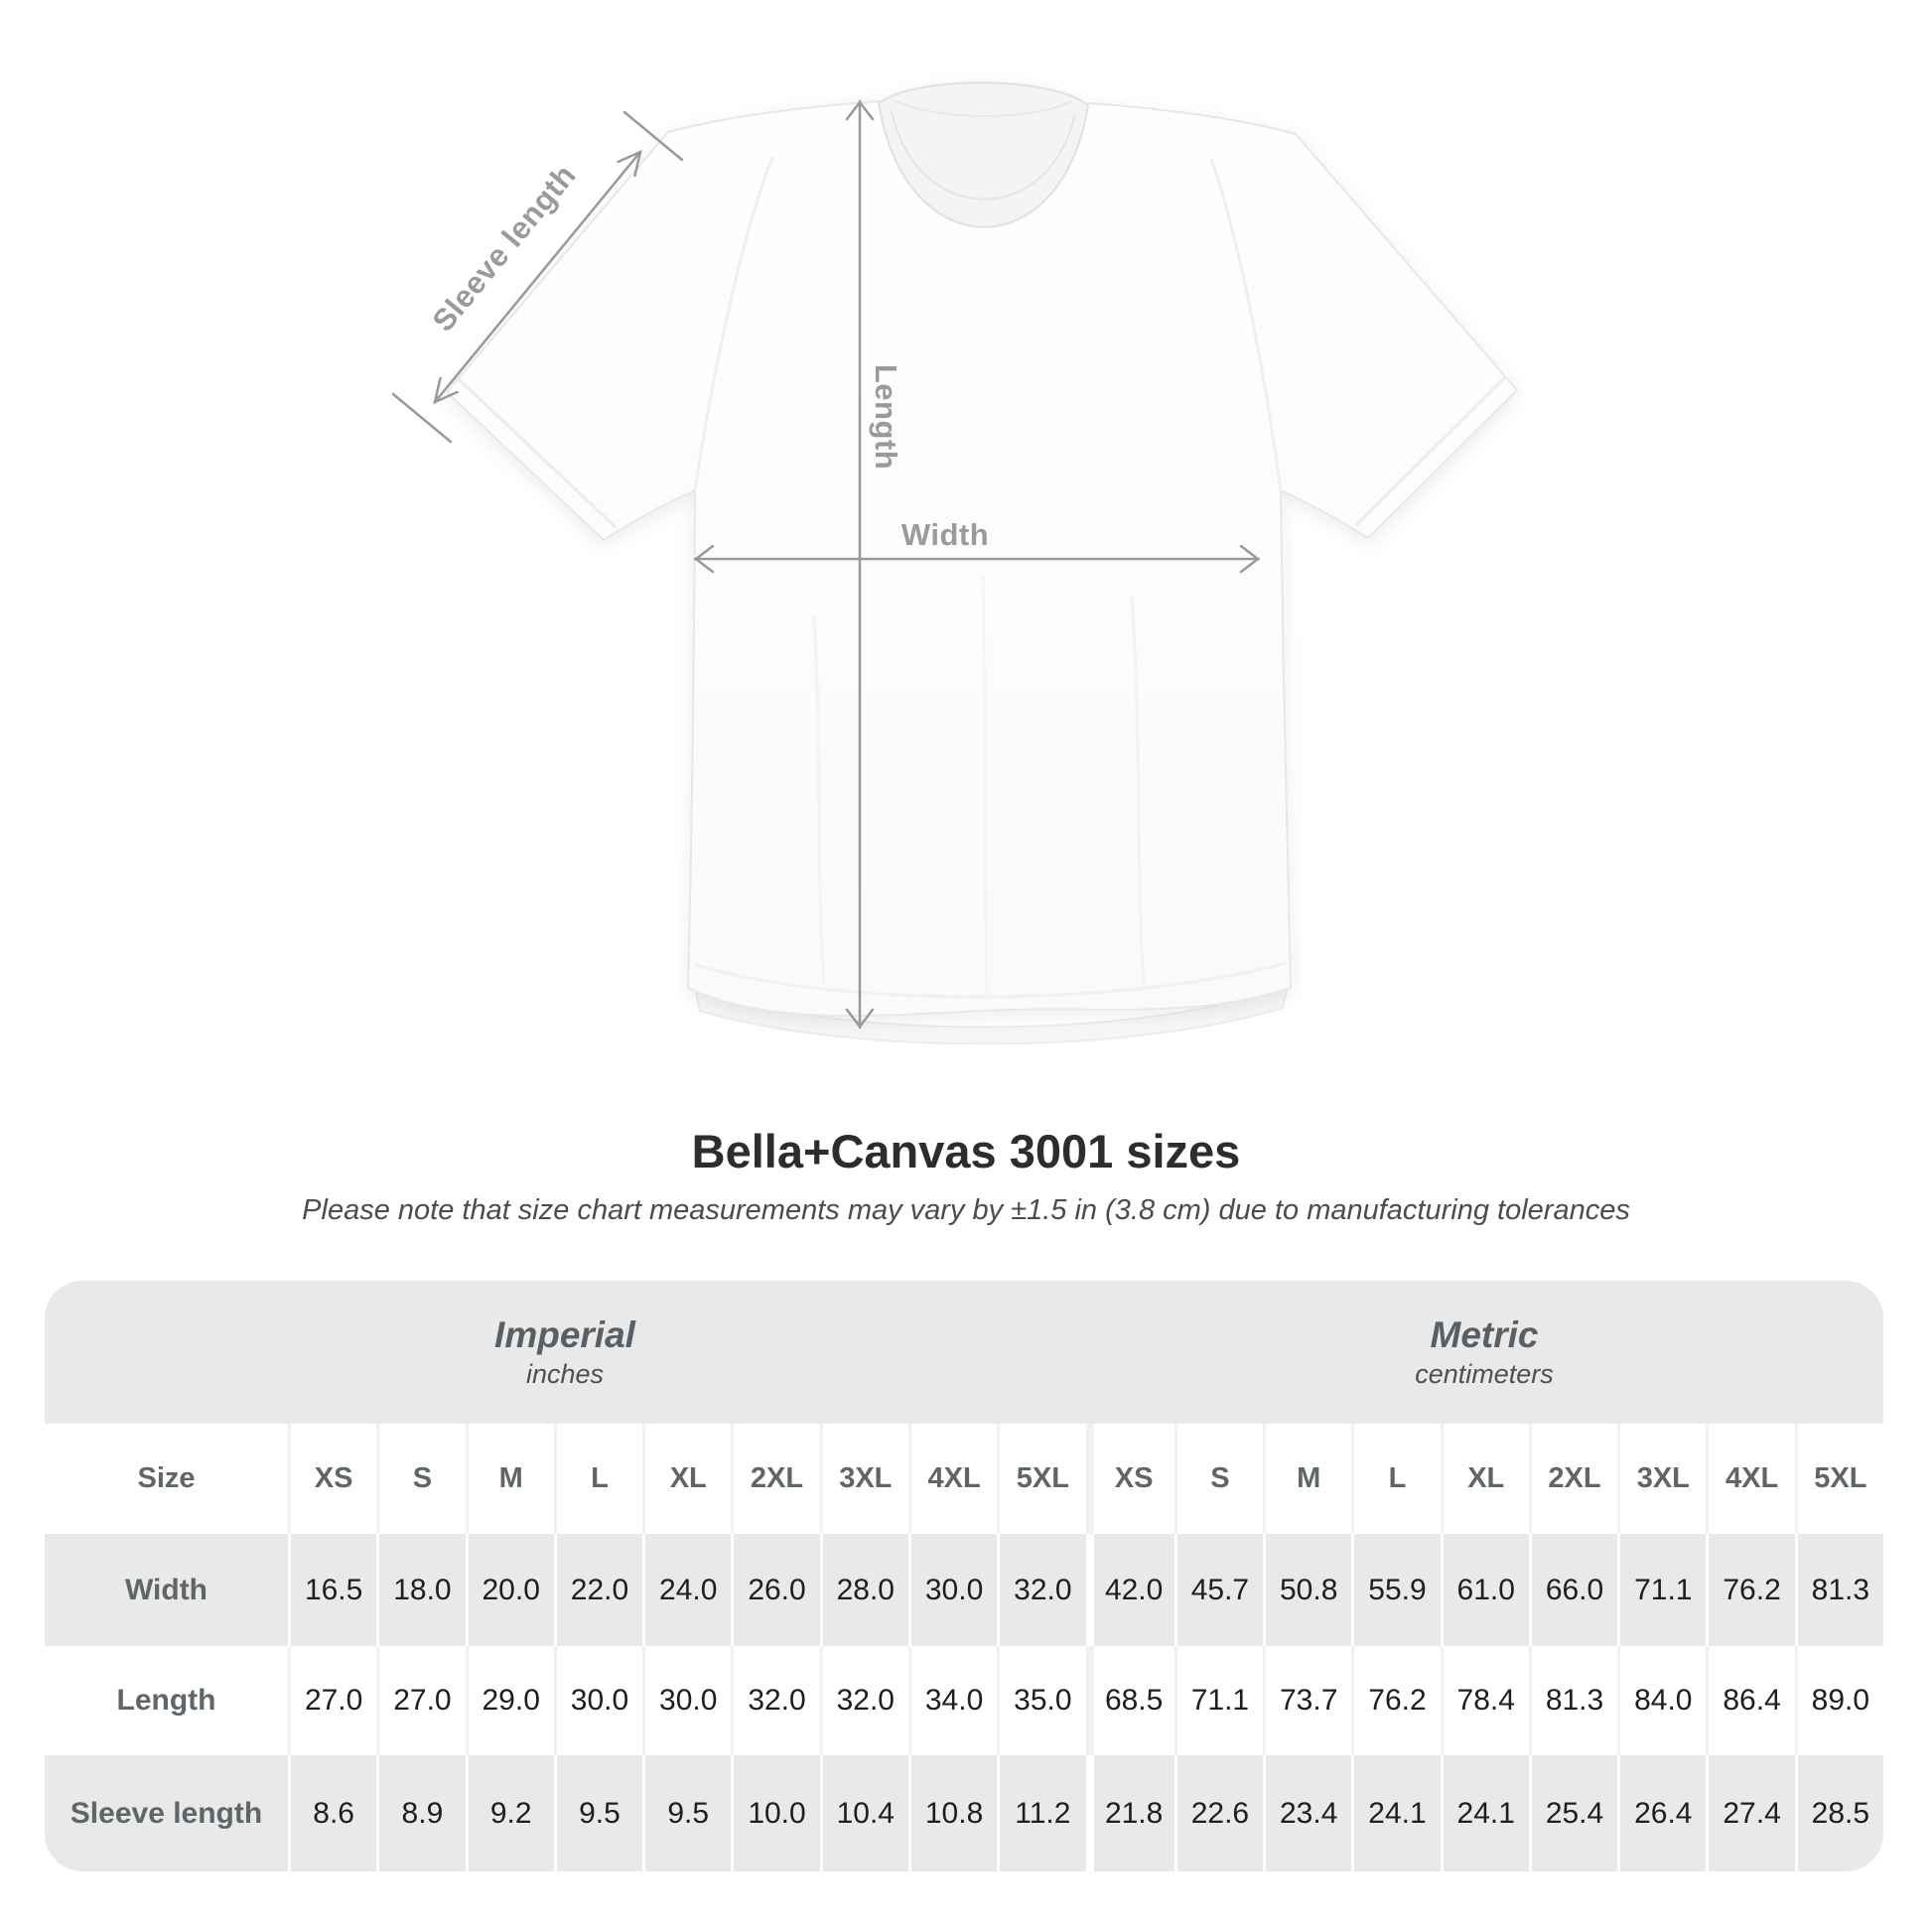 The height and width of the screenshot is (1932, 1932). What do you see at coordinates (1042, 1479) in the screenshot?
I see `size-header-imperial-5xl: 5XL` at bounding box center [1042, 1479].